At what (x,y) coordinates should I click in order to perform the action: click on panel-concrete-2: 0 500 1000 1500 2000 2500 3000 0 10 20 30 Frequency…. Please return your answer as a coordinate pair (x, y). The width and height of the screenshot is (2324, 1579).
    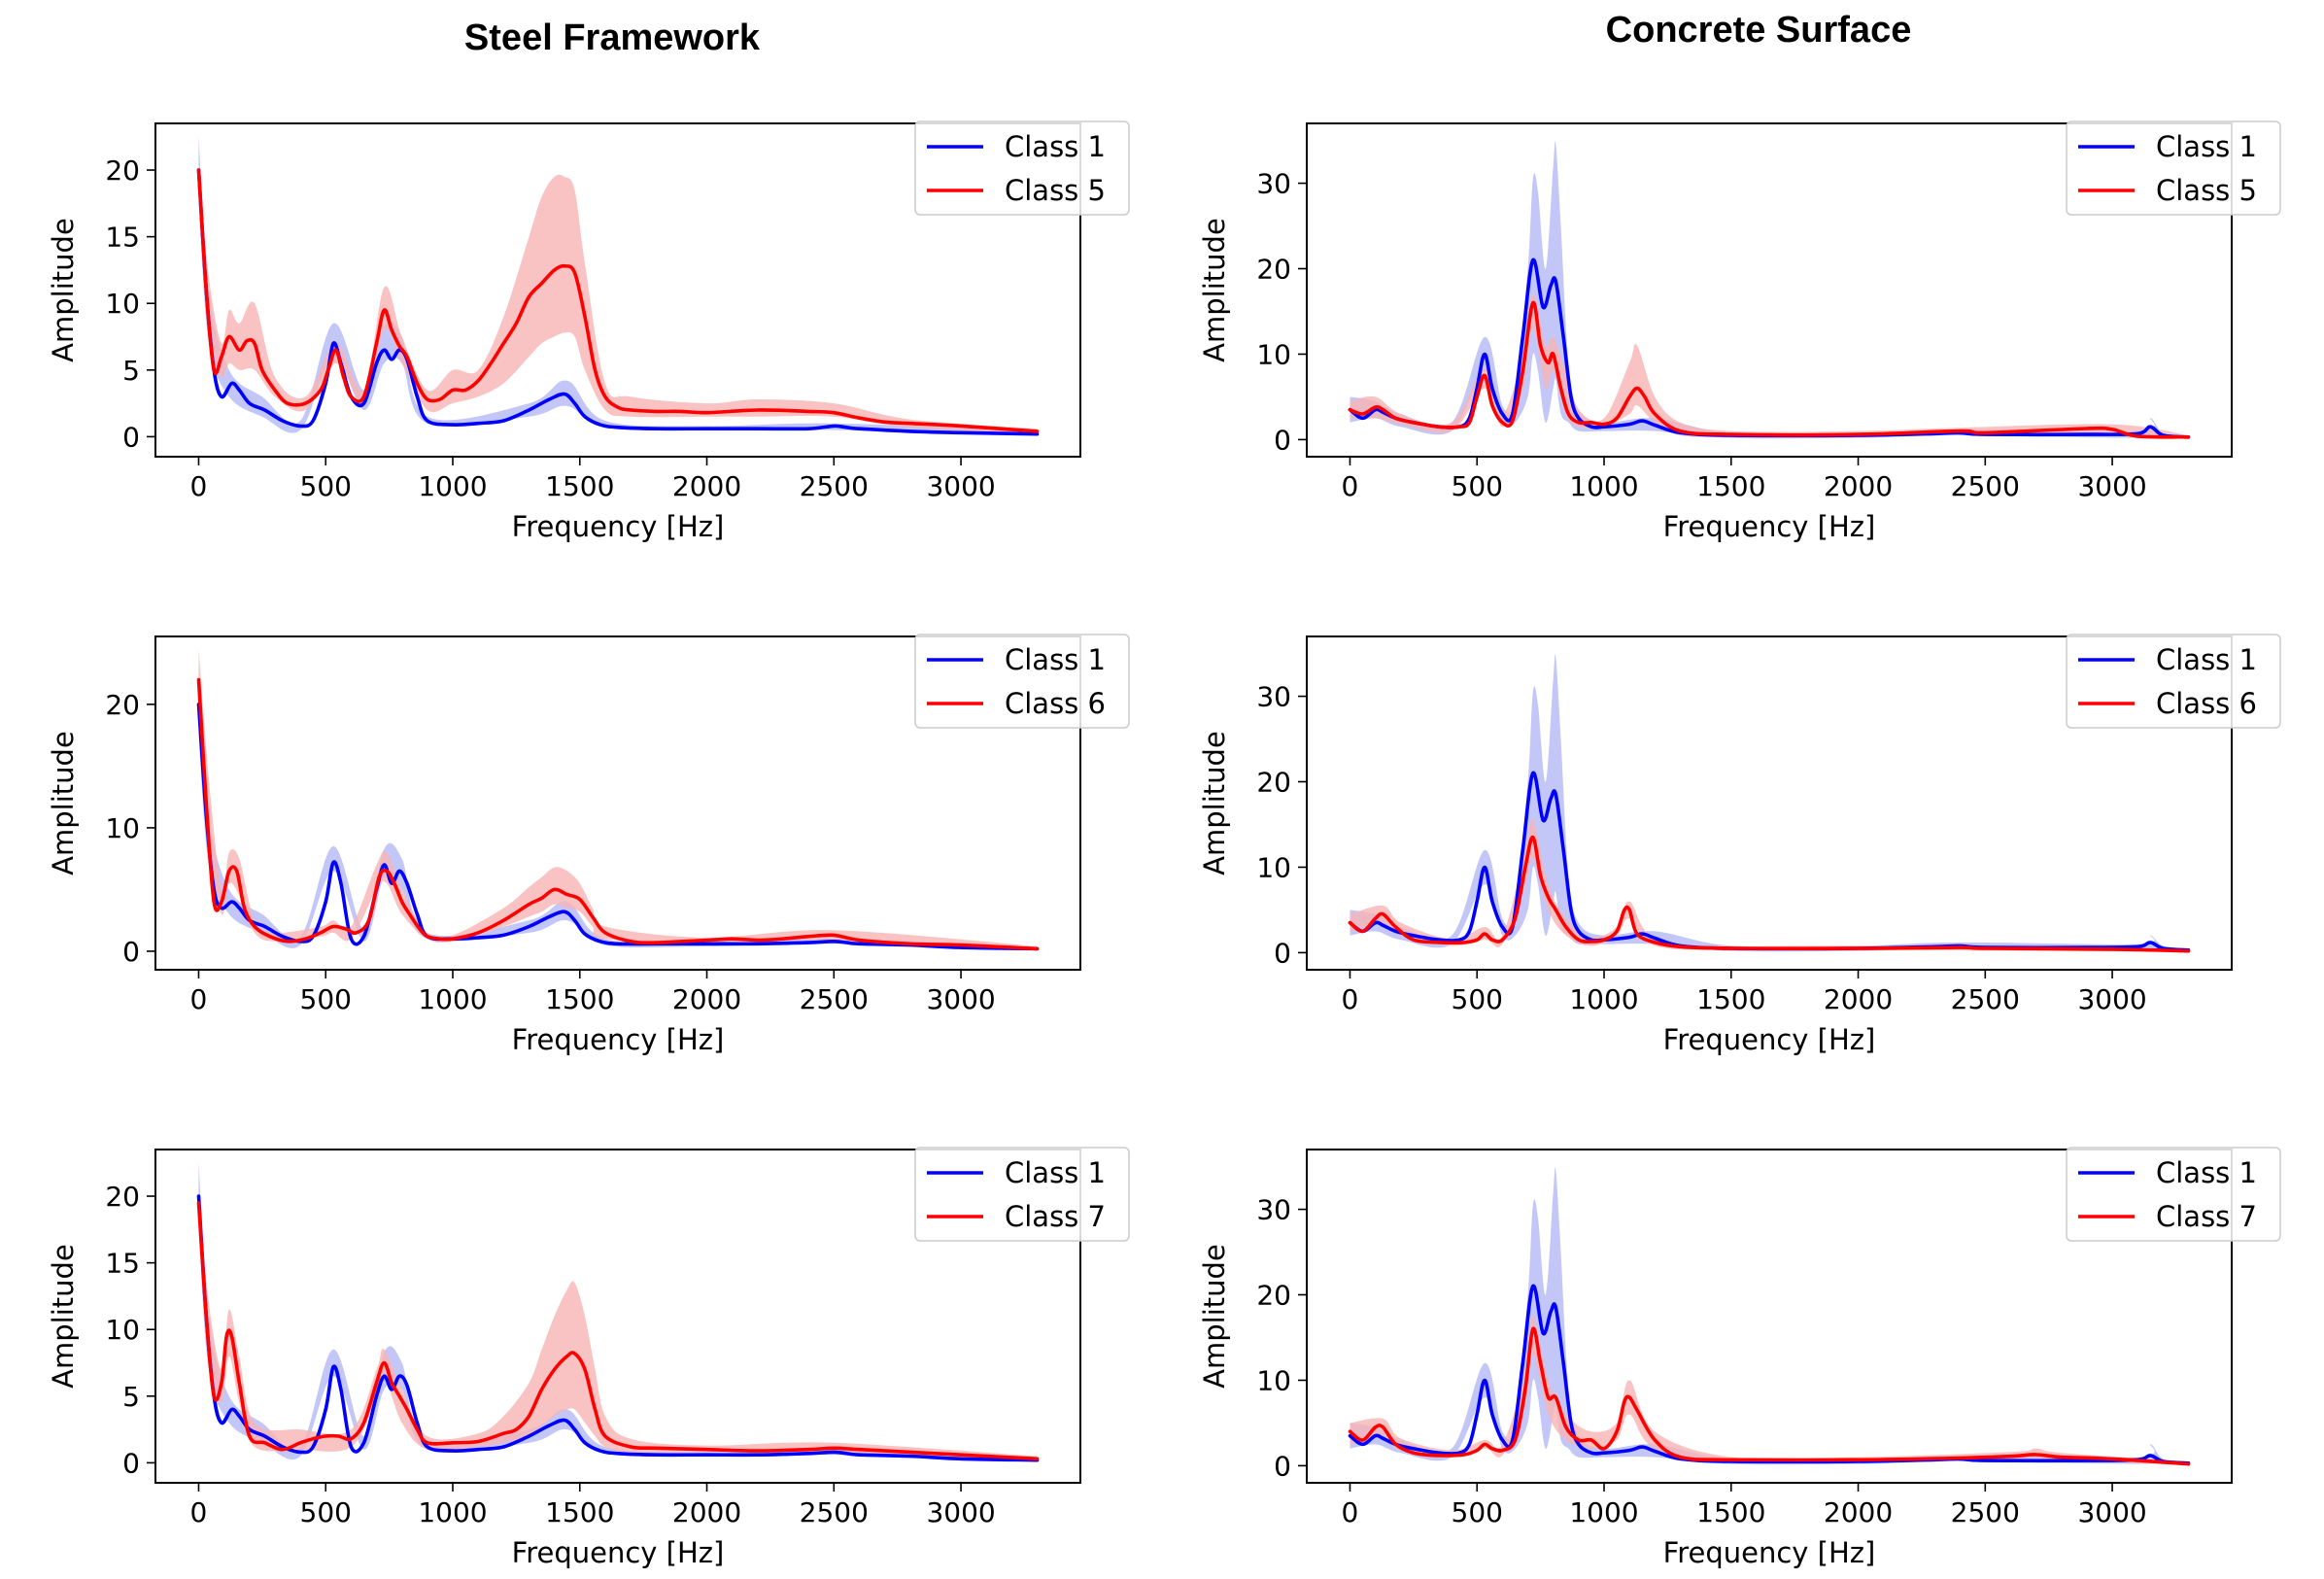
    Looking at the image, I should click on (1740, 845).